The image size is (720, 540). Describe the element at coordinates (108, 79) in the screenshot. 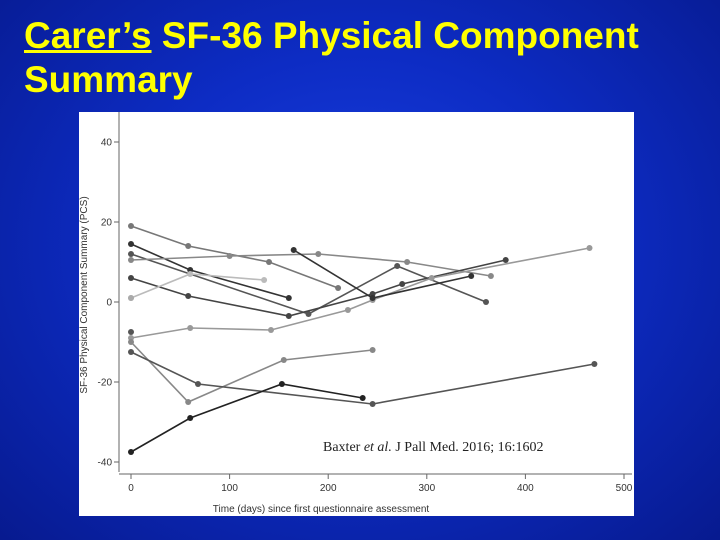

I see `title-second-line: Summary` at that location.